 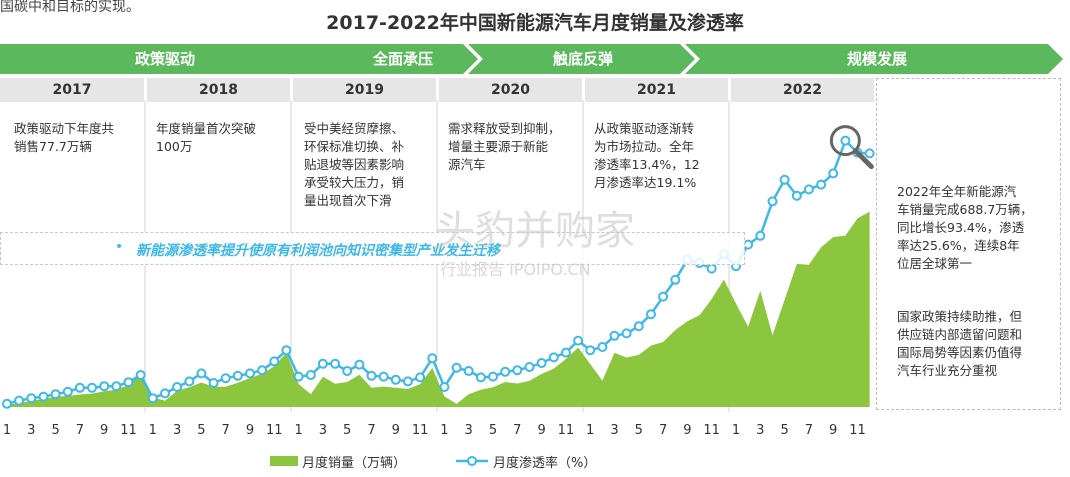 I want to click on year-header-2019: 2019, so click(x=364, y=90).